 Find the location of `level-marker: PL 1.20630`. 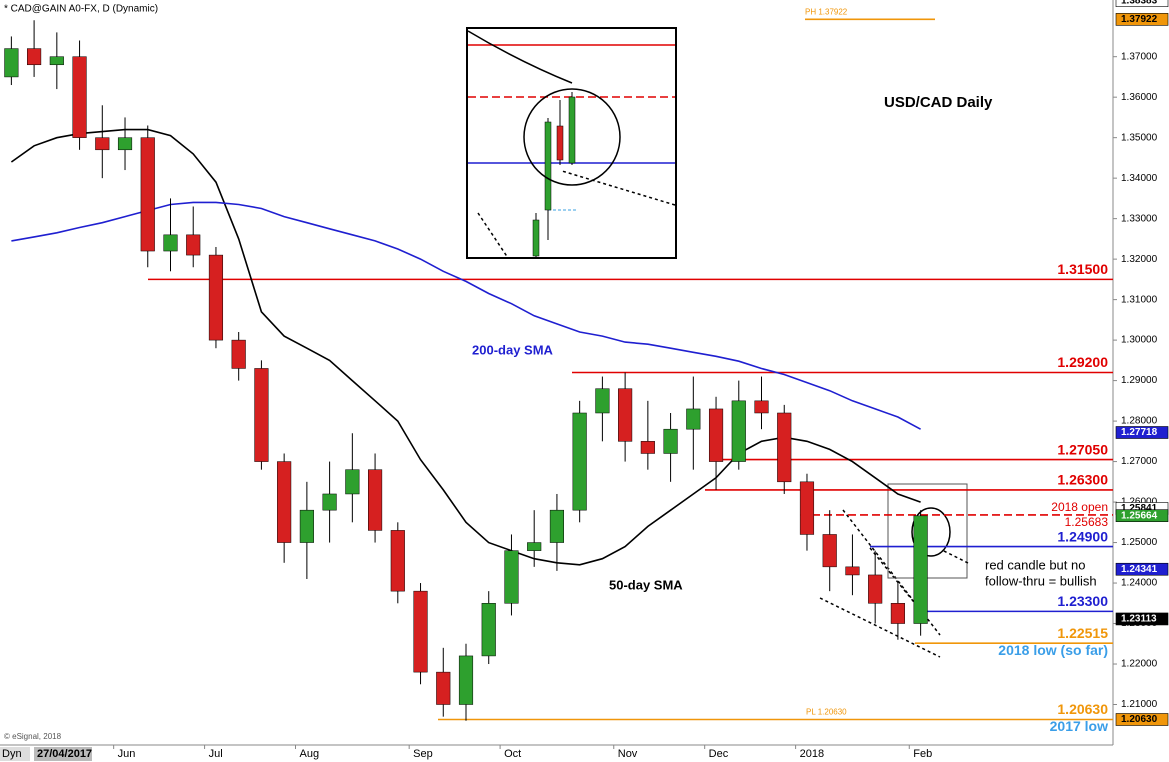

level-marker: PL 1.20630 is located at coordinates (826, 712).